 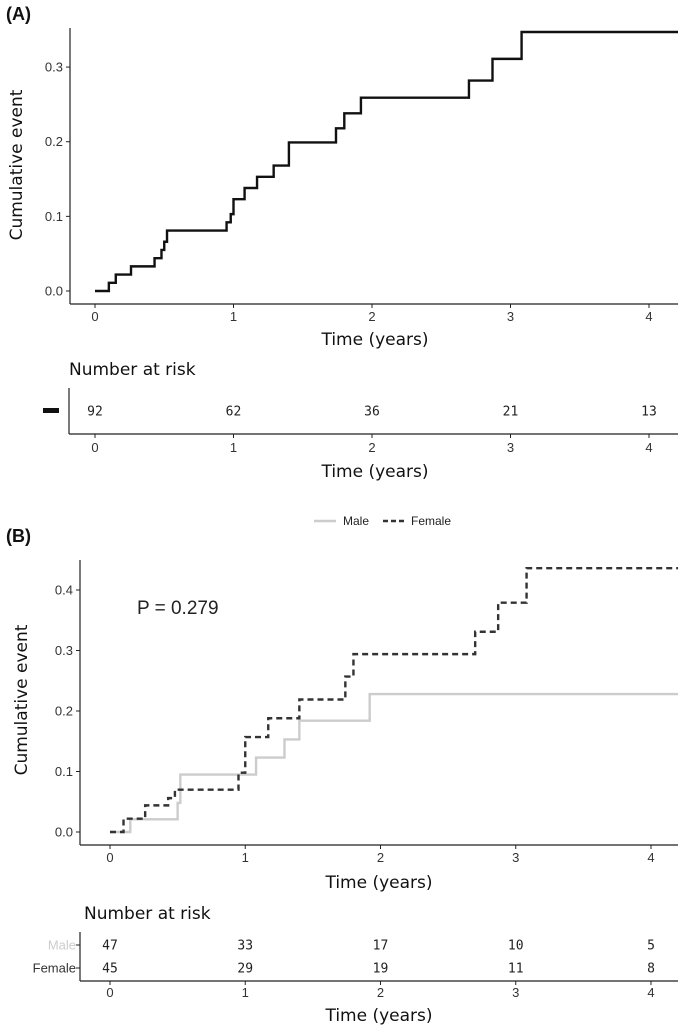 What do you see at coordinates (64, 650) in the screenshot?
I see `panel-b-y-tick-label: 0.3` at bounding box center [64, 650].